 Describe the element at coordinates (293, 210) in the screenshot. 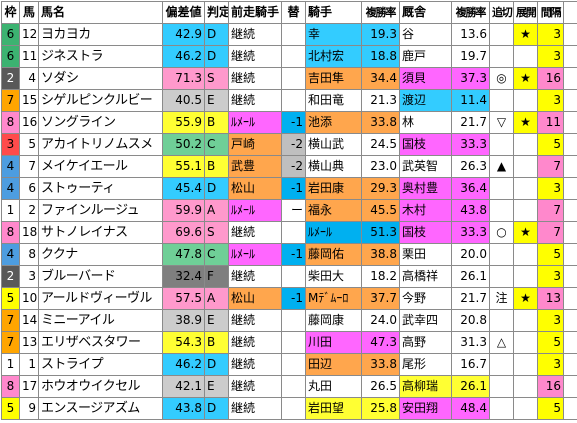

I see `change-cell: ー` at that location.